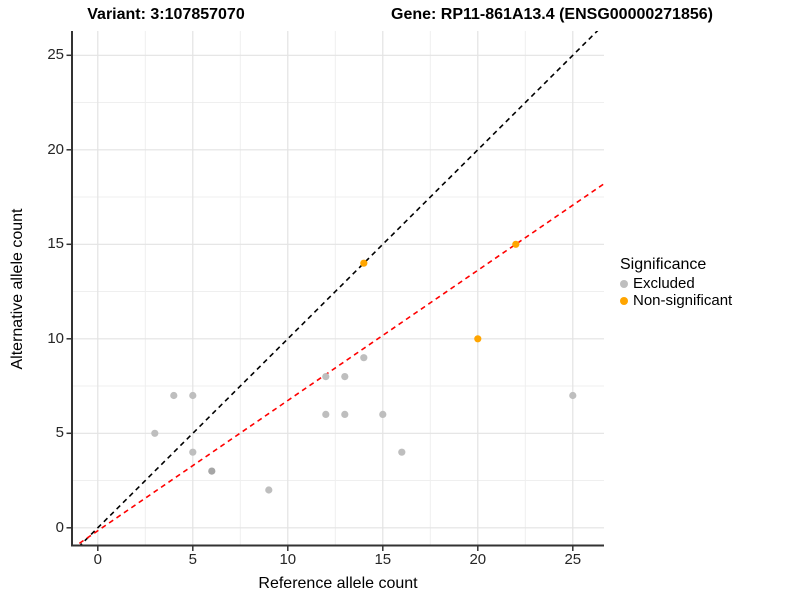  Describe the element at coordinates (573, 559) in the screenshot. I see `x-tick-label: 25` at that location.